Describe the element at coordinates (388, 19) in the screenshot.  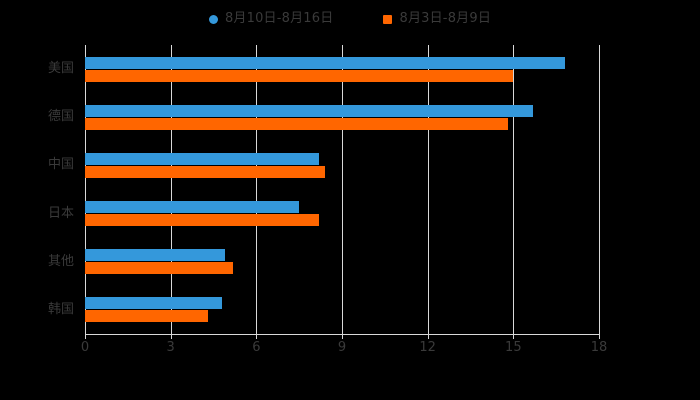
I see `legend-marker-square-icon` at that location.